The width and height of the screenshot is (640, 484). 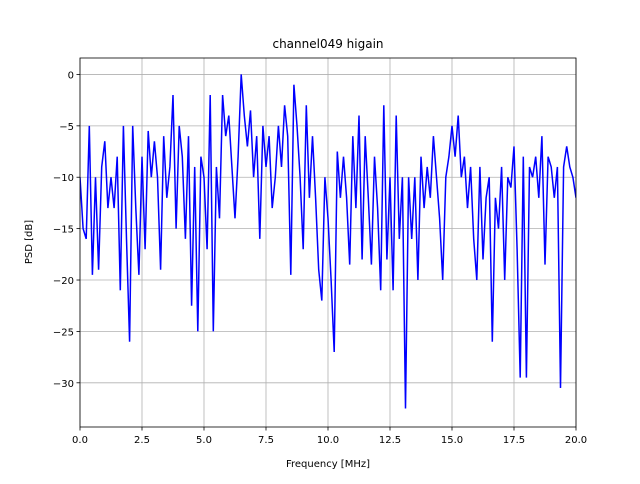 I want to click on y-tick-label: 0, so click(x=71, y=75).